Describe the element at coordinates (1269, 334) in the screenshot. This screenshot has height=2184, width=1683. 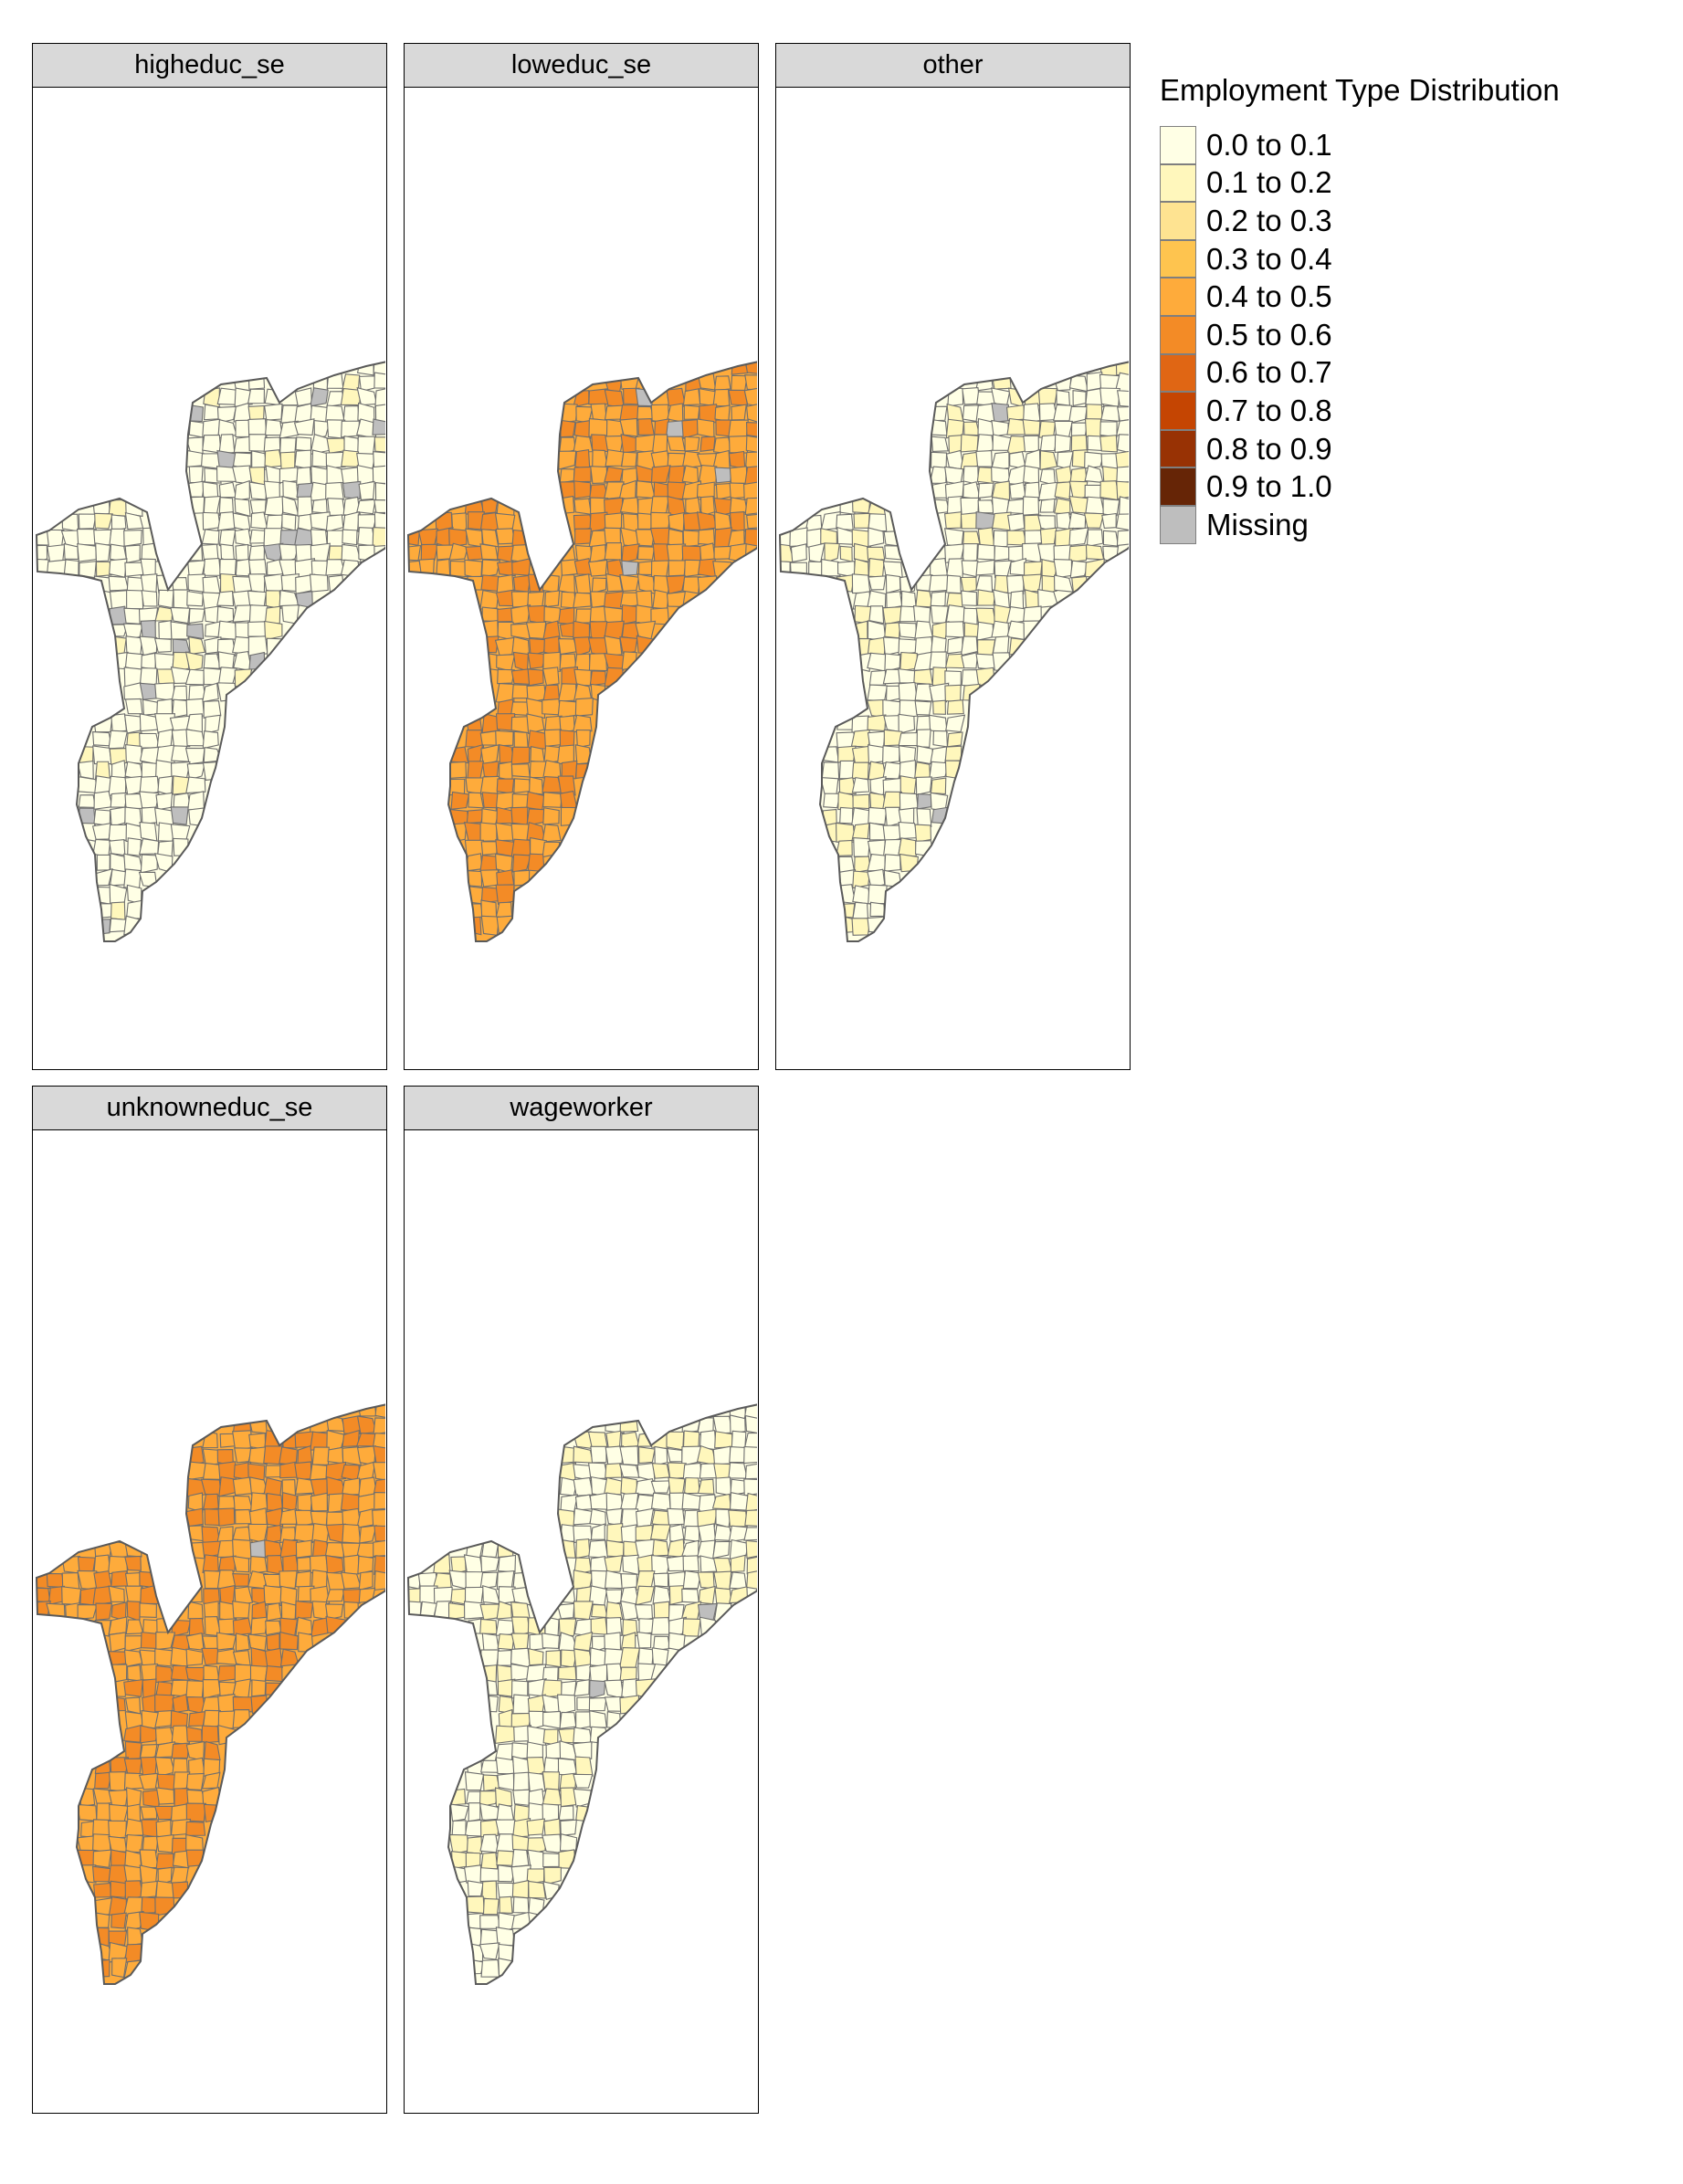
I see `legend-label: 0.5 to 0.6` at that location.